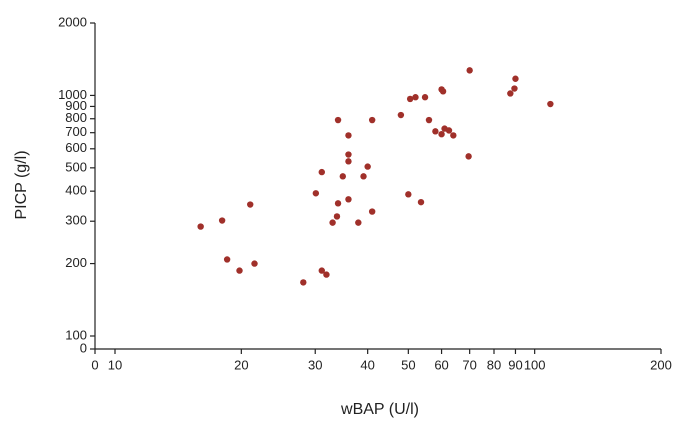 This screenshot has height=422, width=683. I want to click on x-tick-label: 100, so click(535, 364).